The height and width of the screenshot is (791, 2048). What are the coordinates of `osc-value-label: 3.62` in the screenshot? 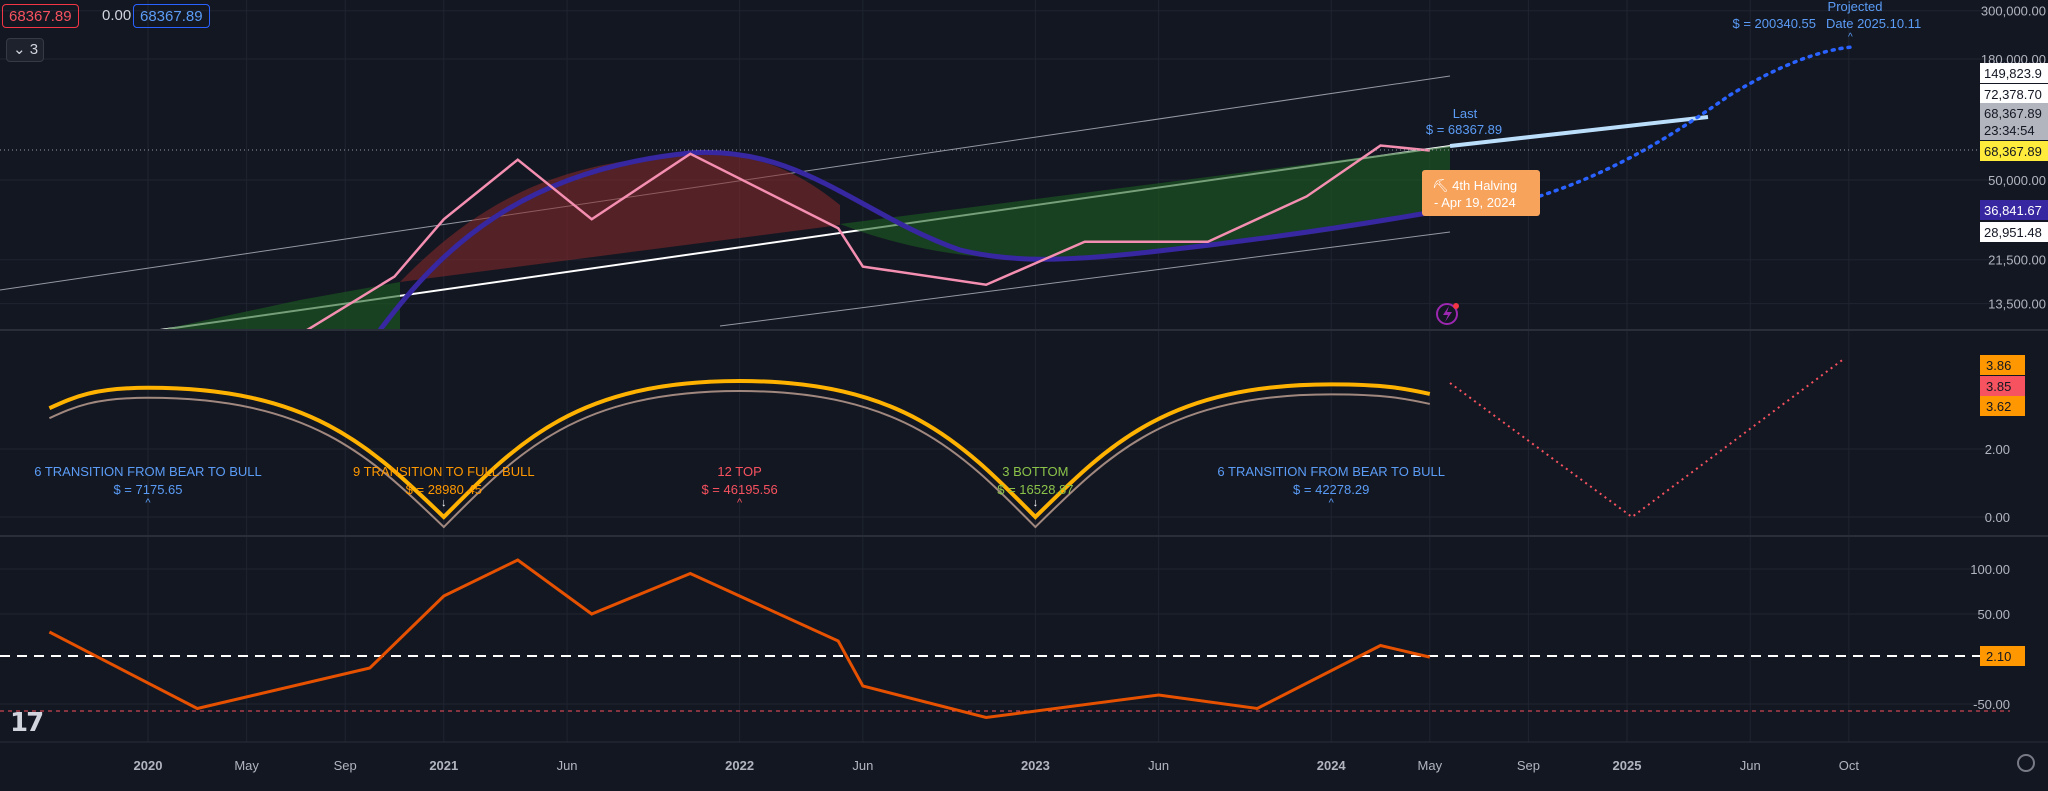 It's located at (1998, 406).